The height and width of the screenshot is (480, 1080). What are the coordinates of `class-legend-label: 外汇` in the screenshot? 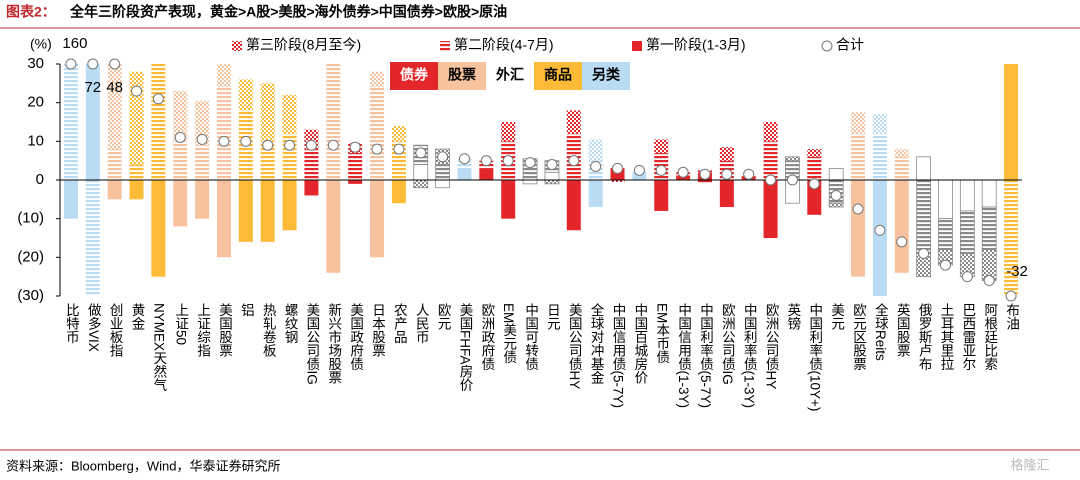 It's located at (510, 75).